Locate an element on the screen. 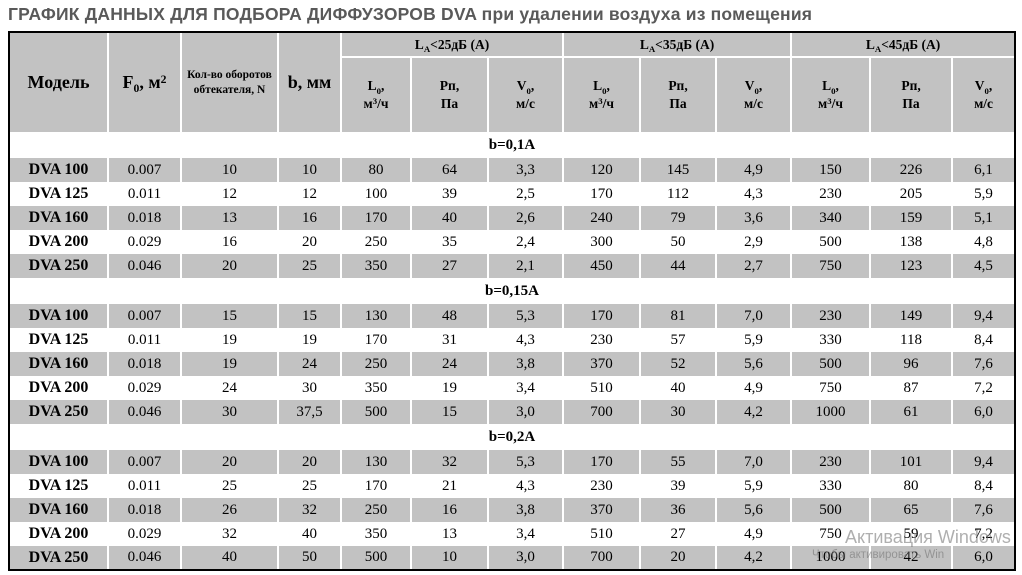 This screenshot has height=575, width=1022. sub-header-rp-25: Рп, Па is located at coordinates (449, 94).